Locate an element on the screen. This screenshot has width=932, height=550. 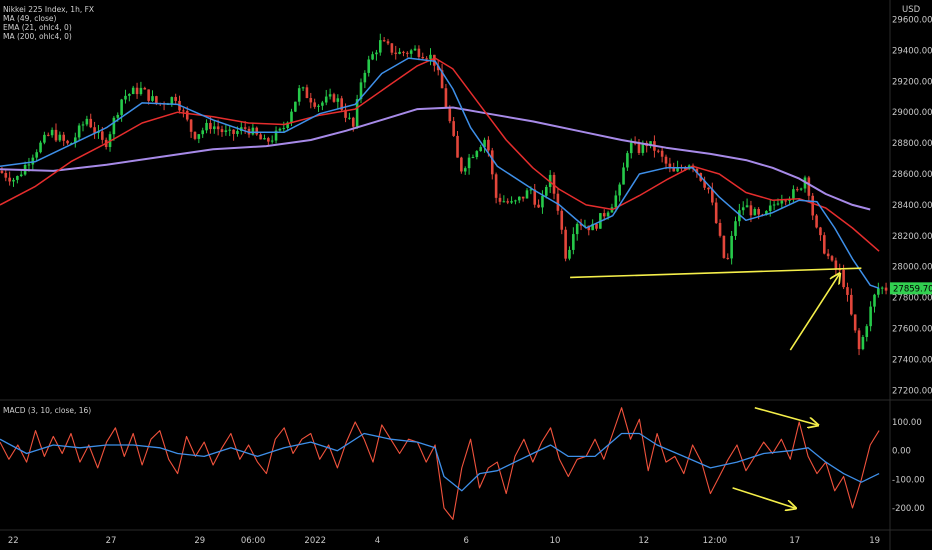
last-price-value: 27859.70 is located at coordinates (912, 289).